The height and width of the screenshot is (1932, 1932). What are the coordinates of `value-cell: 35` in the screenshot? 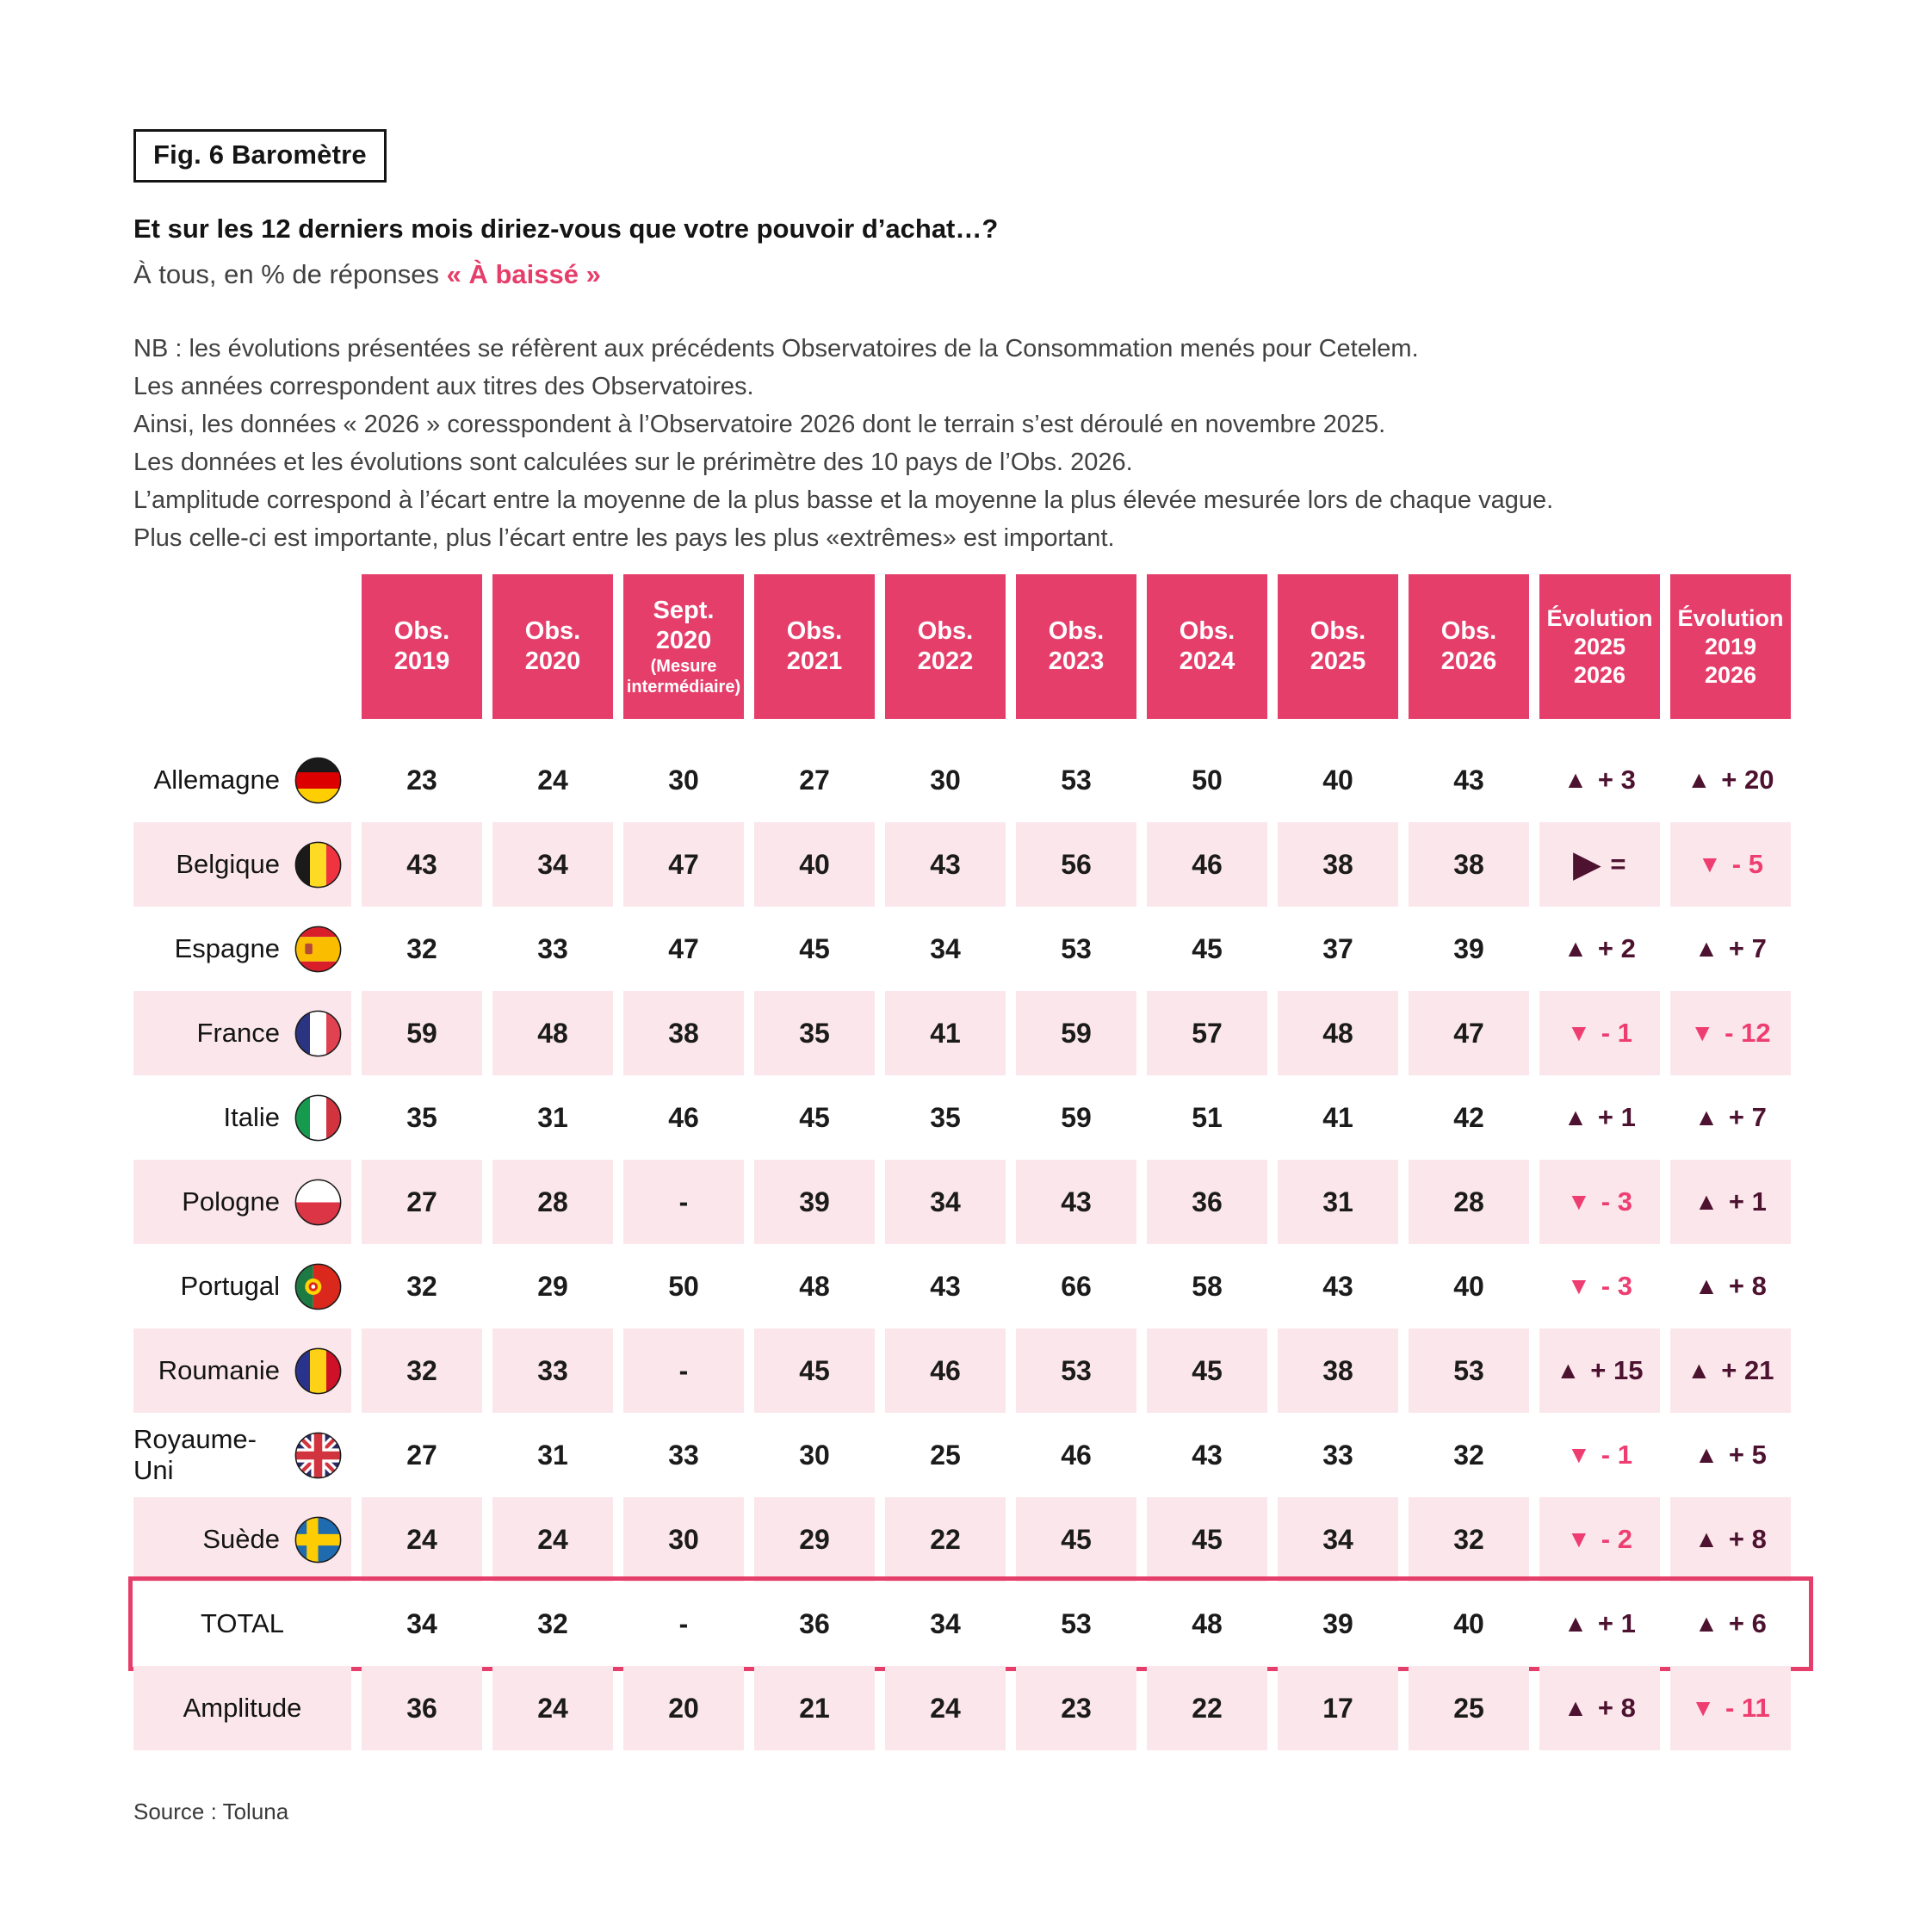 It's located at (815, 1033).